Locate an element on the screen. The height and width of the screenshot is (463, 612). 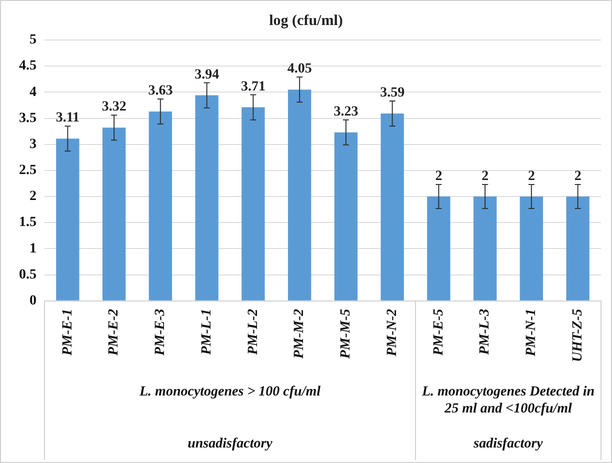
data-label: 4.05 is located at coordinates (299, 69).